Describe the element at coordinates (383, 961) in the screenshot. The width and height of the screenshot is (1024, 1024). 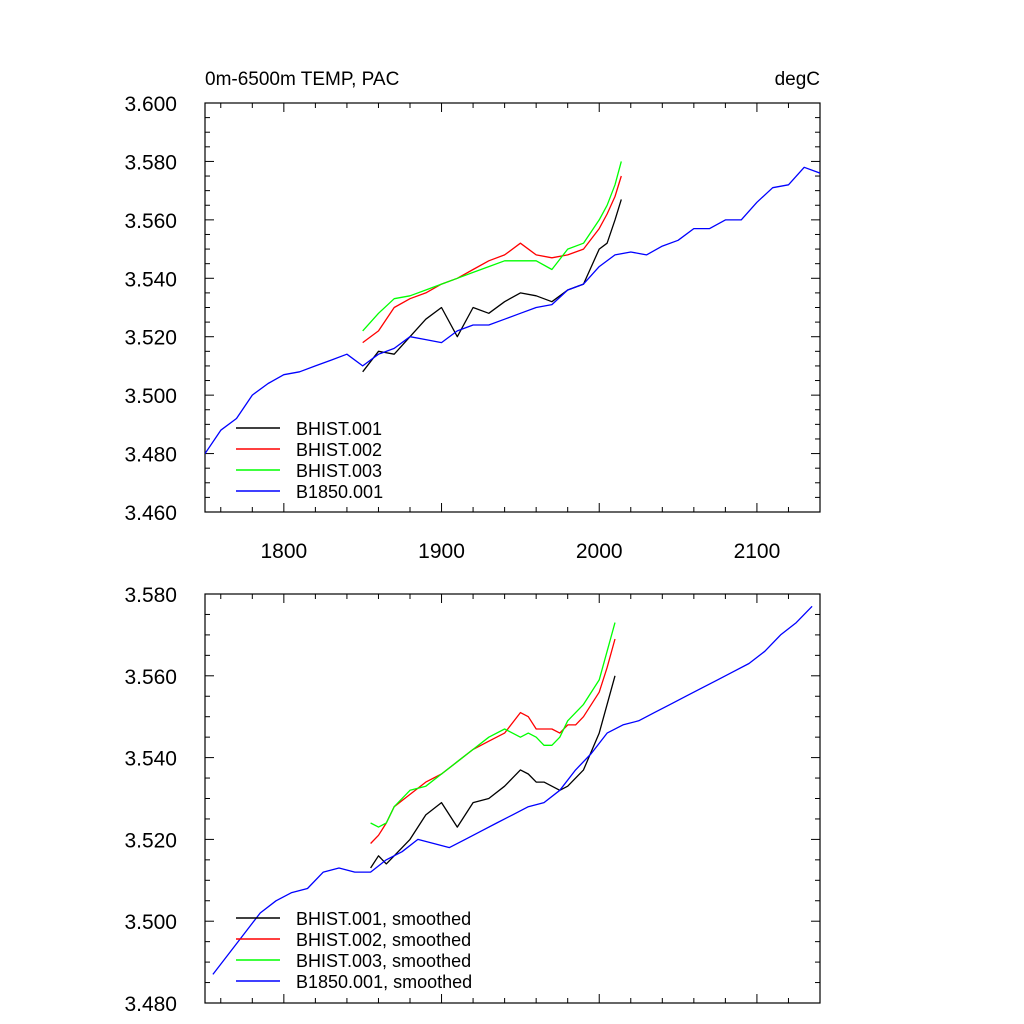
I see `legend-label: BHIST.003, smoothed` at that location.